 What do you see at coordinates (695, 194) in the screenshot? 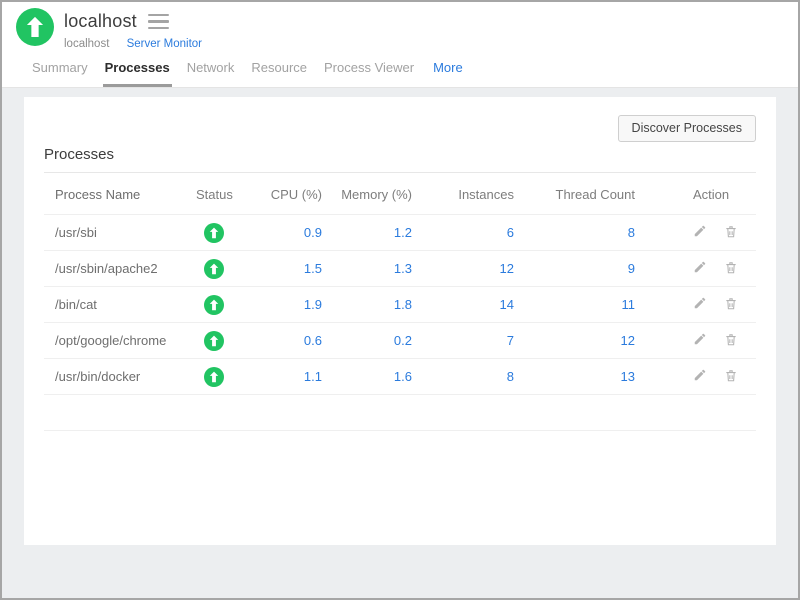
I see `col-header-action: Action` at bounding box center [695, 194].